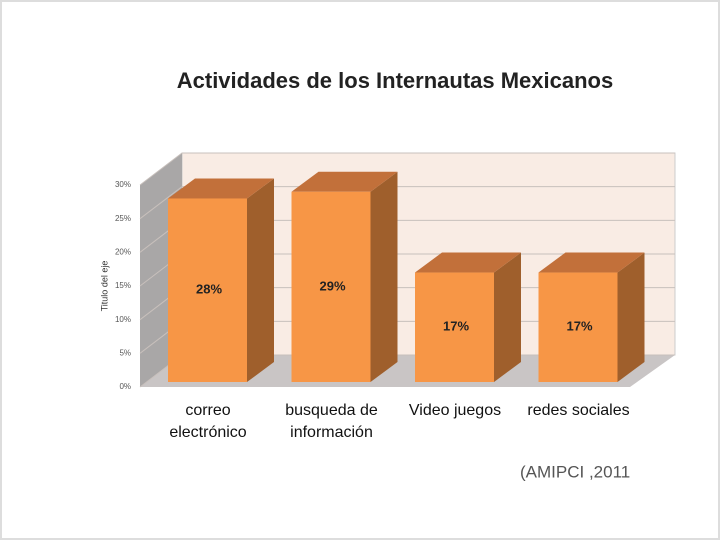 Image resolution: width=720 pixels, height=545 pixels. Describe the element at coordinates (578, 410) in the screenshot. I see `x-tick-label: redes sociales` at that location.